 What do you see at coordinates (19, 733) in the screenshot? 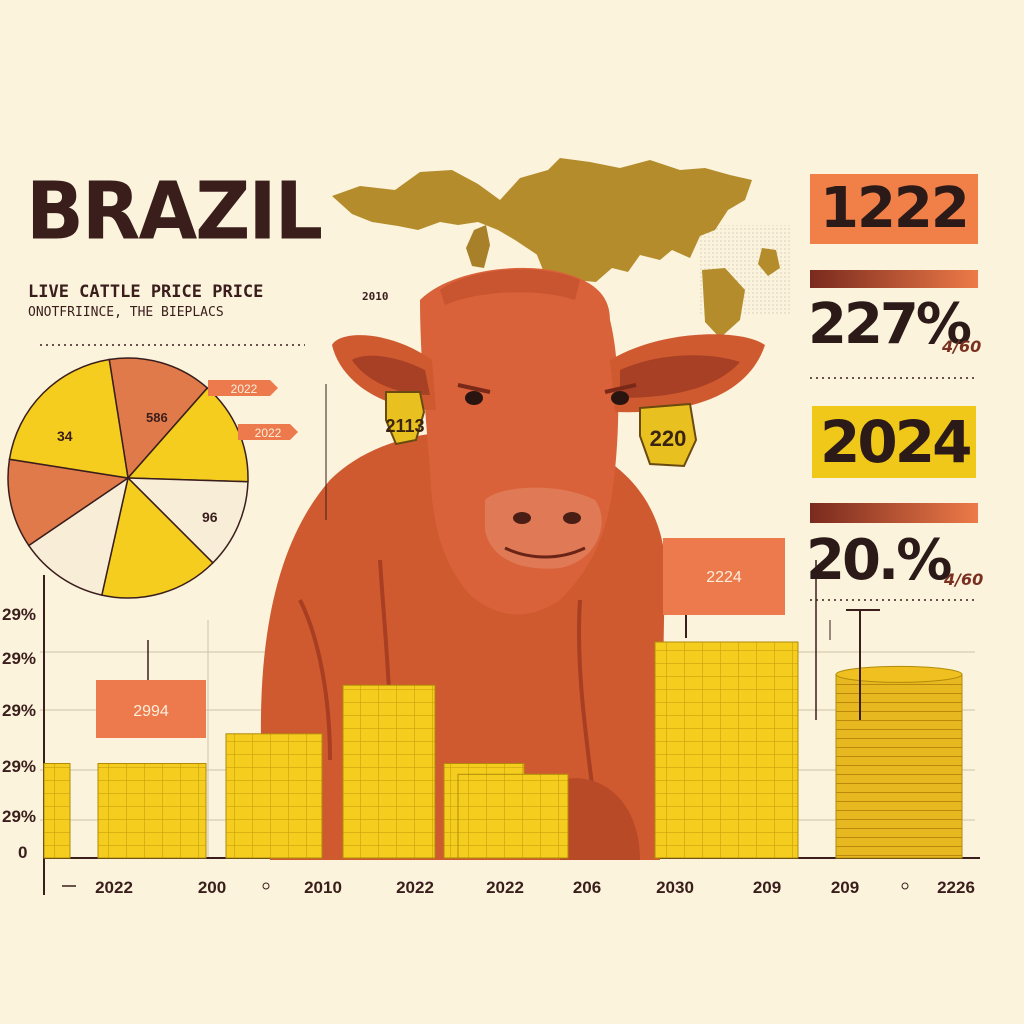
I see `y-axis-ticks: 0 29% 29% 29% 29% 29%` at bounding box center [19, 733].